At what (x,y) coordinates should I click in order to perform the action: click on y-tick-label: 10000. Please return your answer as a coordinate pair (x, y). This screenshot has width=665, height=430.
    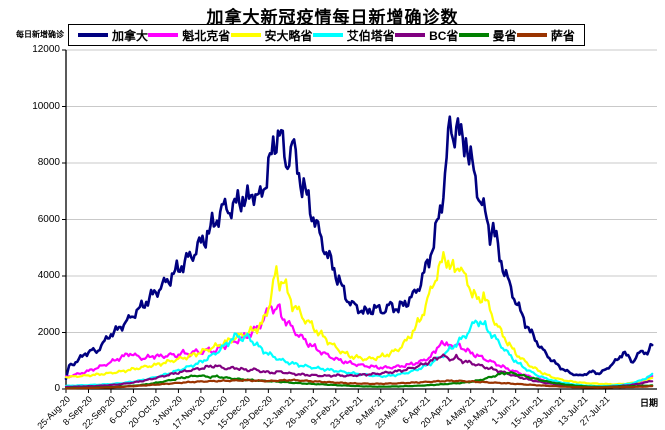
    Looking at the image, I should click on (46, 106).